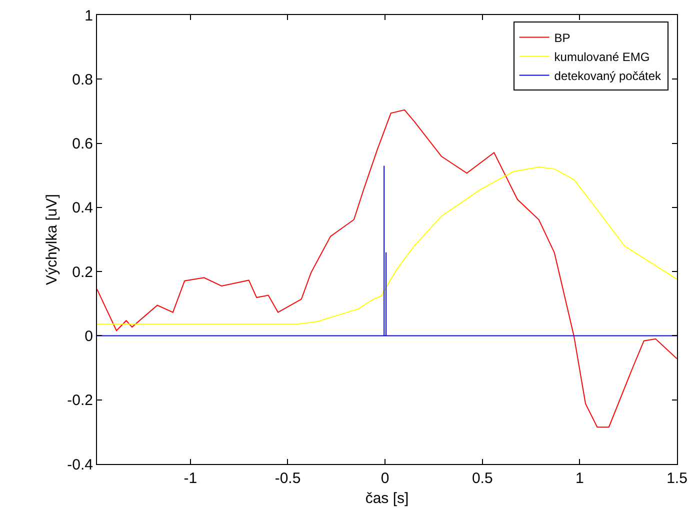 This screenshot has height=528, width=695. What do you see at coordinates (80, 465) in the screenshot?
I see `y-tick-label: -0.4` at bounding box center [80, 465].